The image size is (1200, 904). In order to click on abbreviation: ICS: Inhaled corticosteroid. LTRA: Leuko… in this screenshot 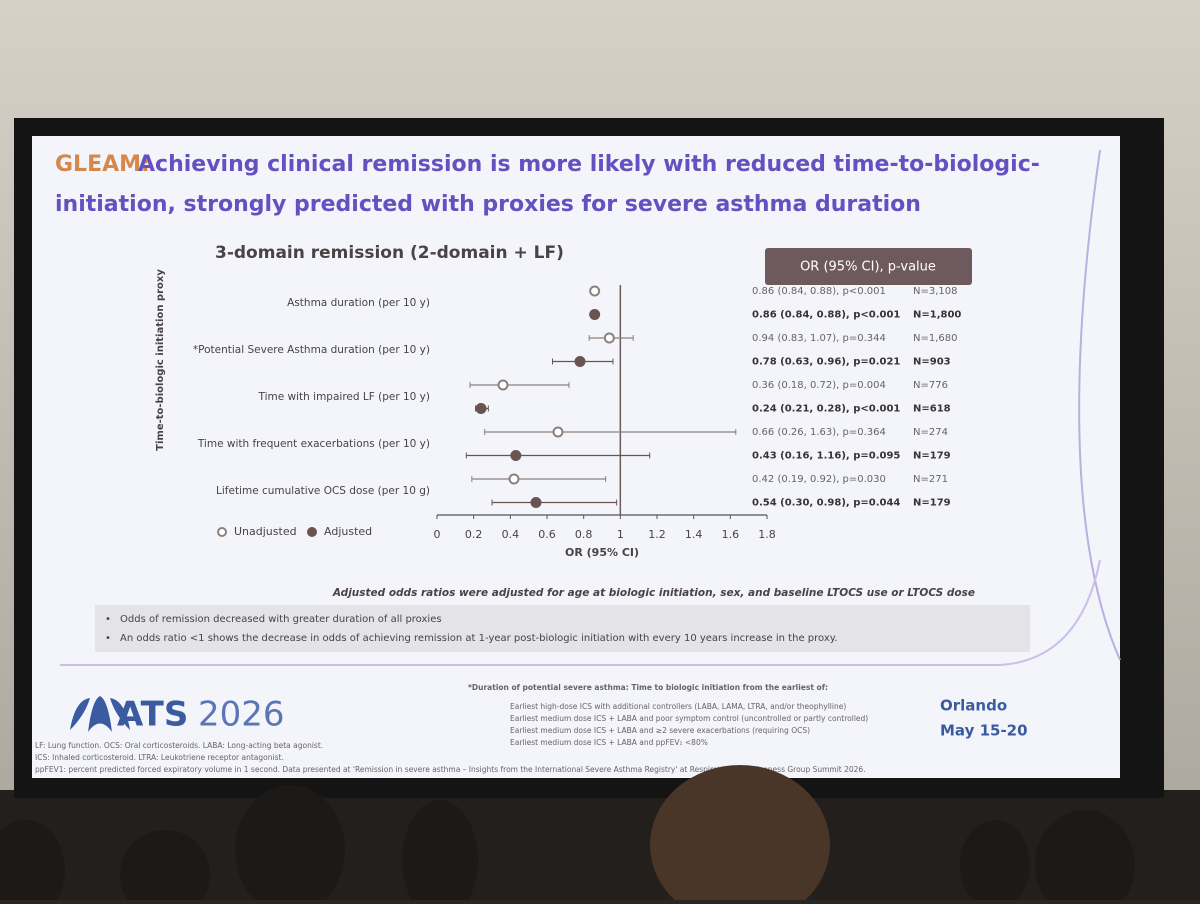, I will do `click(159, 757)`.